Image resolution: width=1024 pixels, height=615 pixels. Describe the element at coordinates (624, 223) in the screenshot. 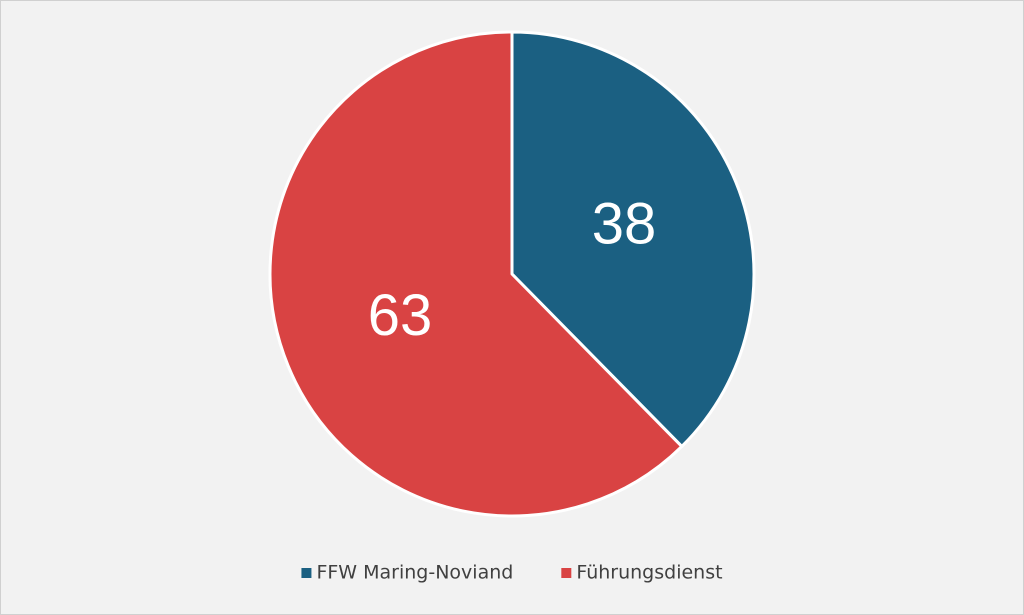

I see `data-label: 38` at that location.